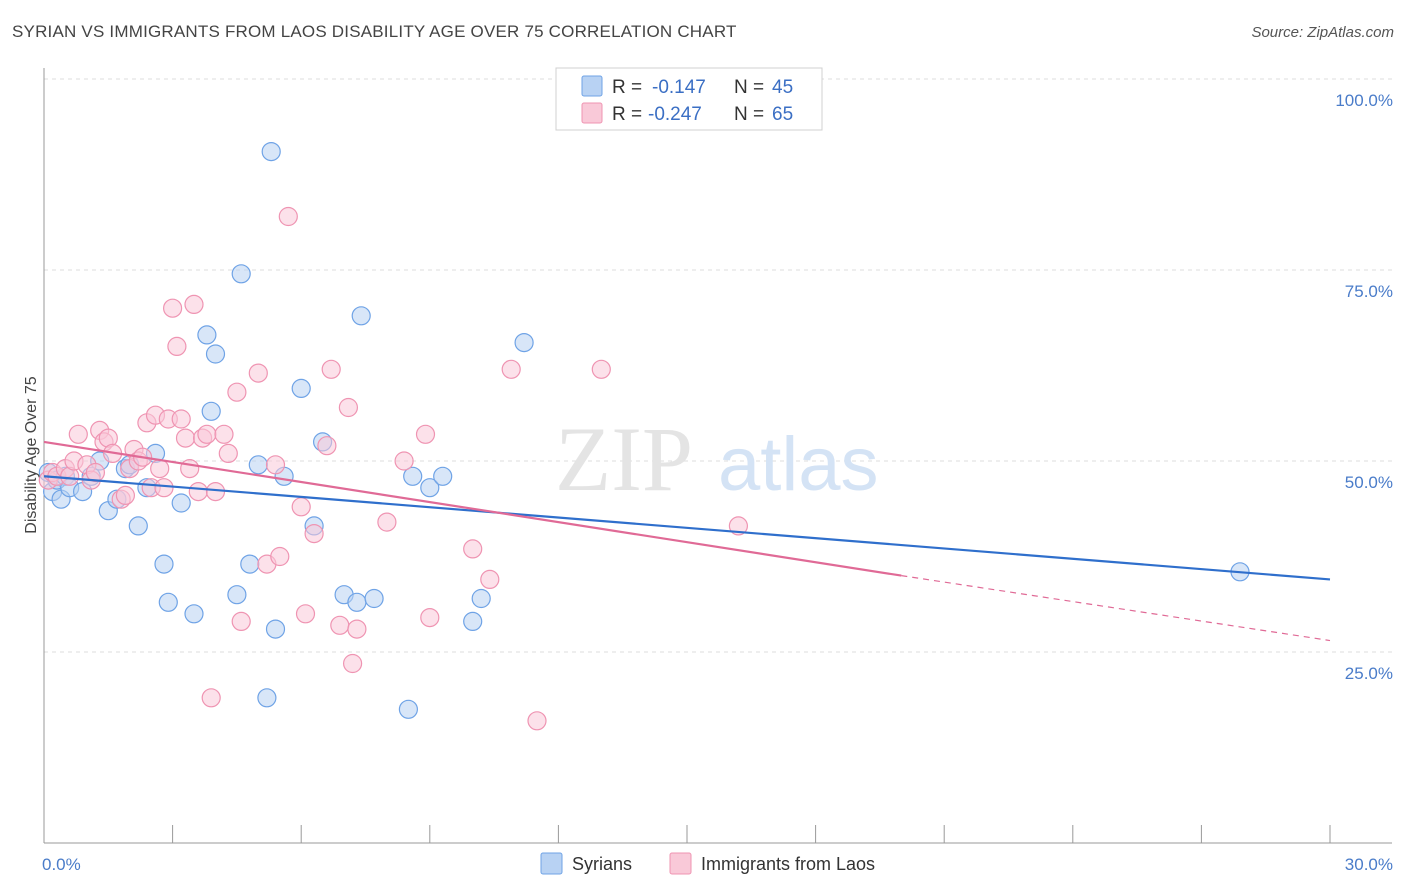  What do you see at coordinates (689, 99) in the screenshot?
I see `legend: R = -0.147 N = 45 R = -0.247 N = 65` at bounding box center [689, 99].